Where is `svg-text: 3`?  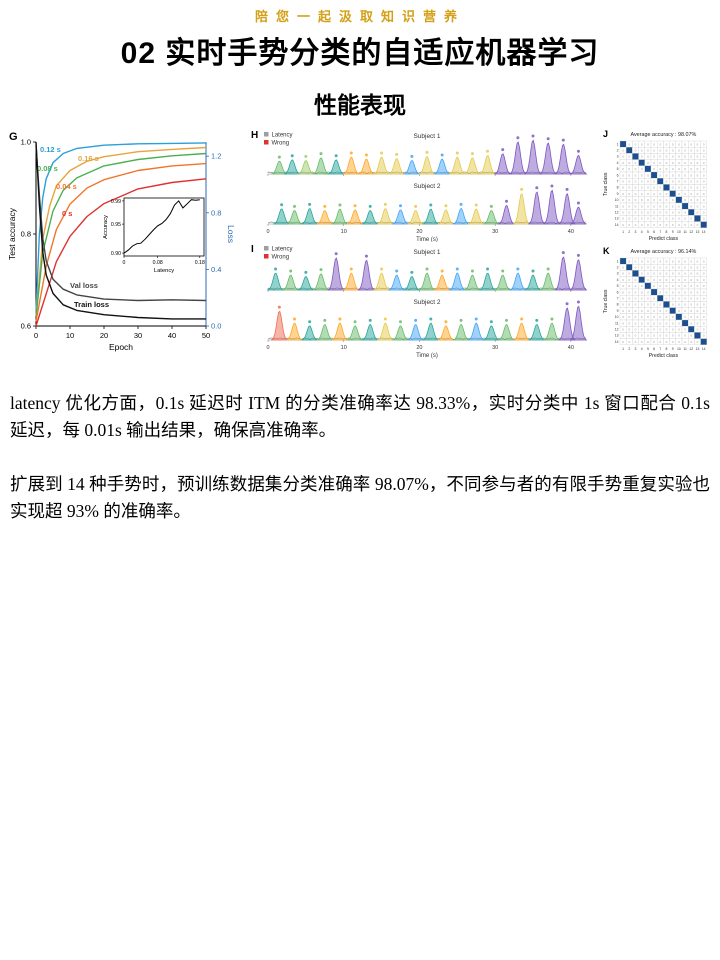
svg-text: 3 is located at coordinates (636, 232).